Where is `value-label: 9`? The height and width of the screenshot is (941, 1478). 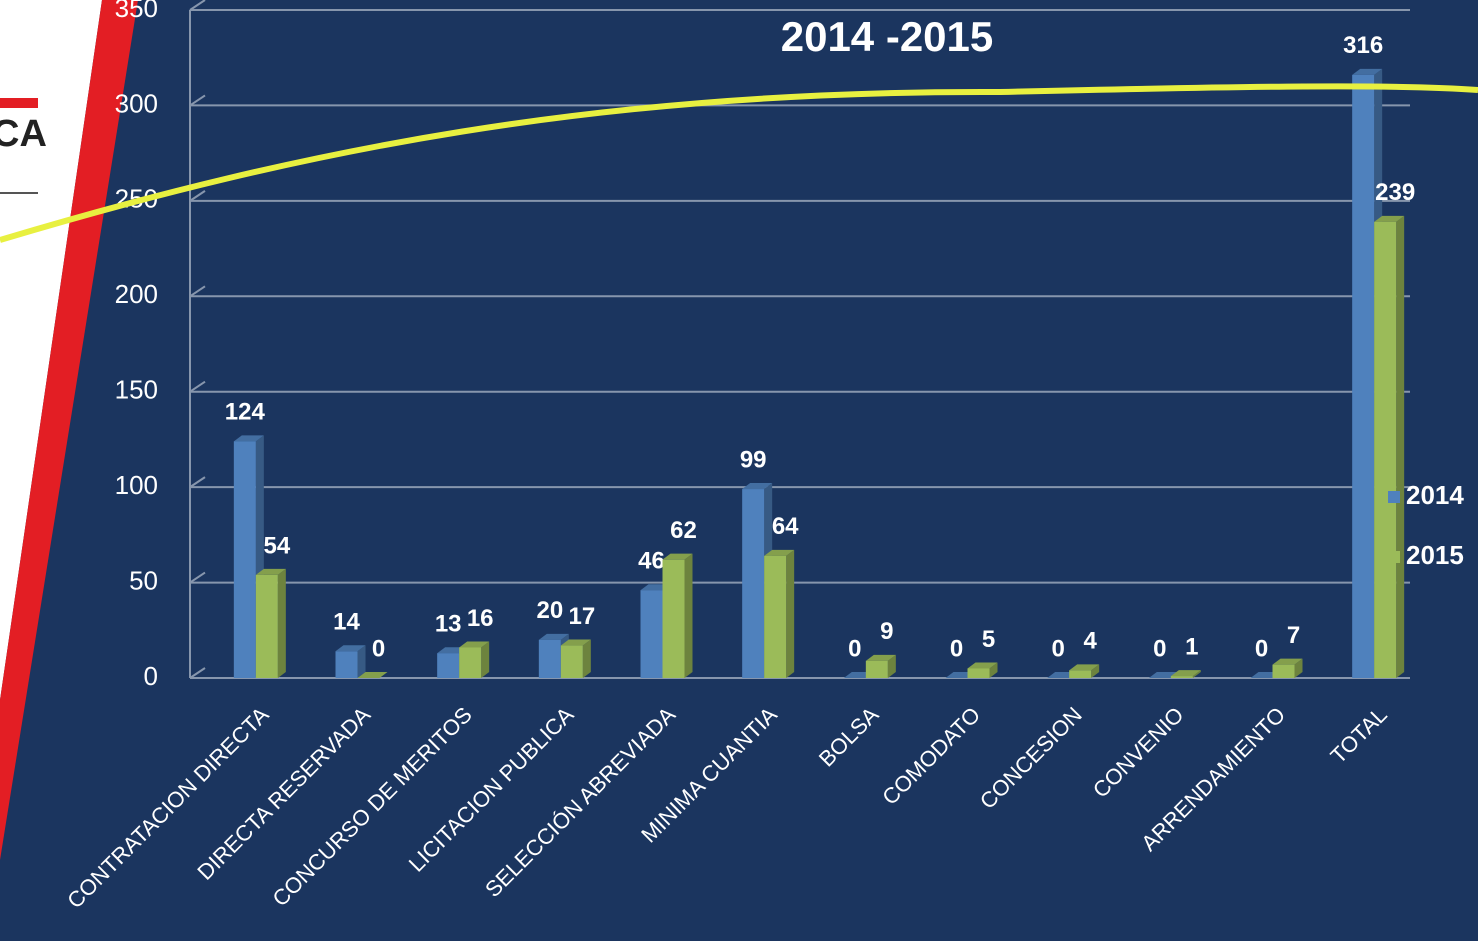
value-label: 9 is located at coordinates (886, 631).